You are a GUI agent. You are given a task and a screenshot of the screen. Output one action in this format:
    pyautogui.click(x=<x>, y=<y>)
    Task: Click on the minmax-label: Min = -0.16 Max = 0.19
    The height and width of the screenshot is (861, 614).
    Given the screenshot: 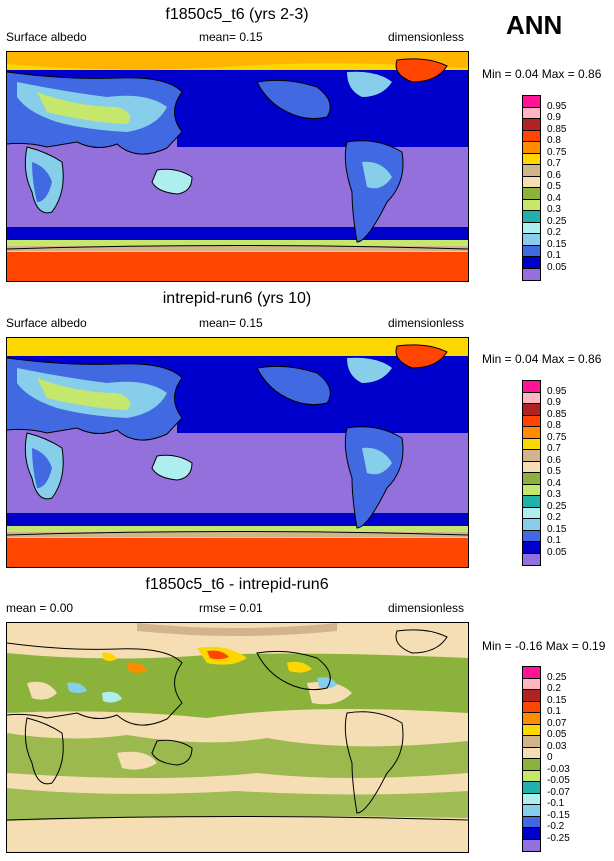 What is the action you would take?
    pyautogui.click(x=544, y=646)
    